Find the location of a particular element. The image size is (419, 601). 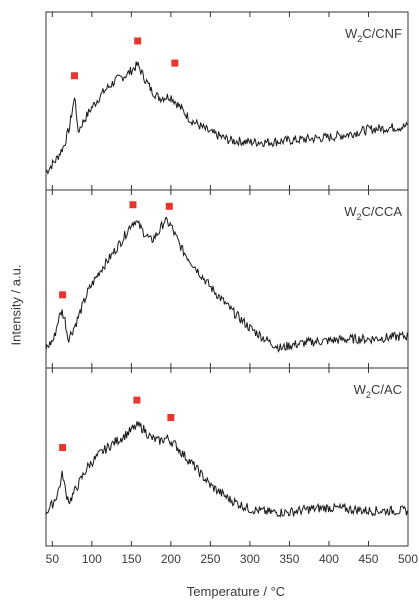

x-axis: 50 100 150 200 250 300 350 400 450 500 is located at coordinates (232, 559).